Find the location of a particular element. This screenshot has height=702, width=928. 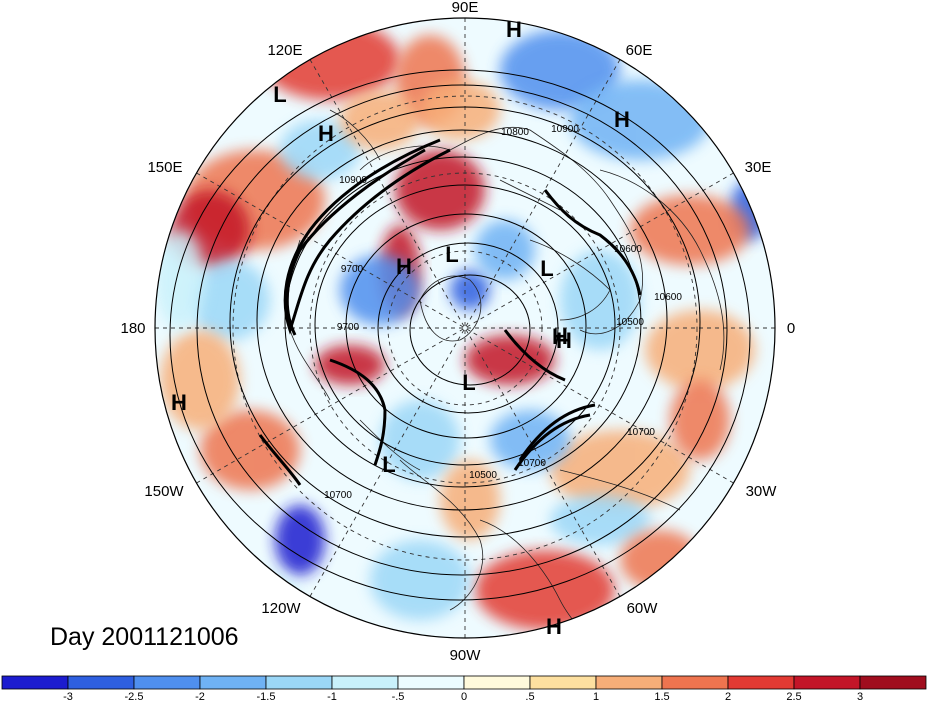

lon-label-180: 180 is located at coordinates (132, 328).